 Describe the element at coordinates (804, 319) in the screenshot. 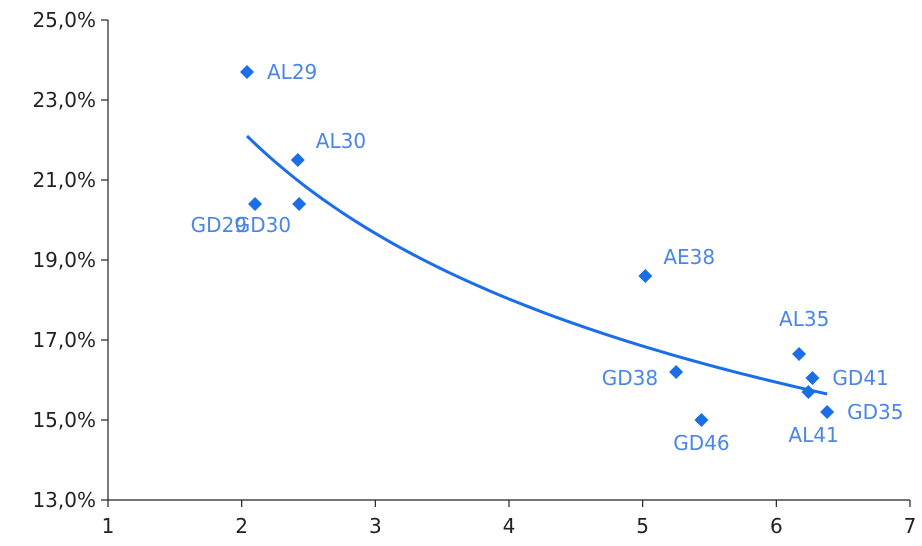

I see `point-label-al35: AL35` at that location.